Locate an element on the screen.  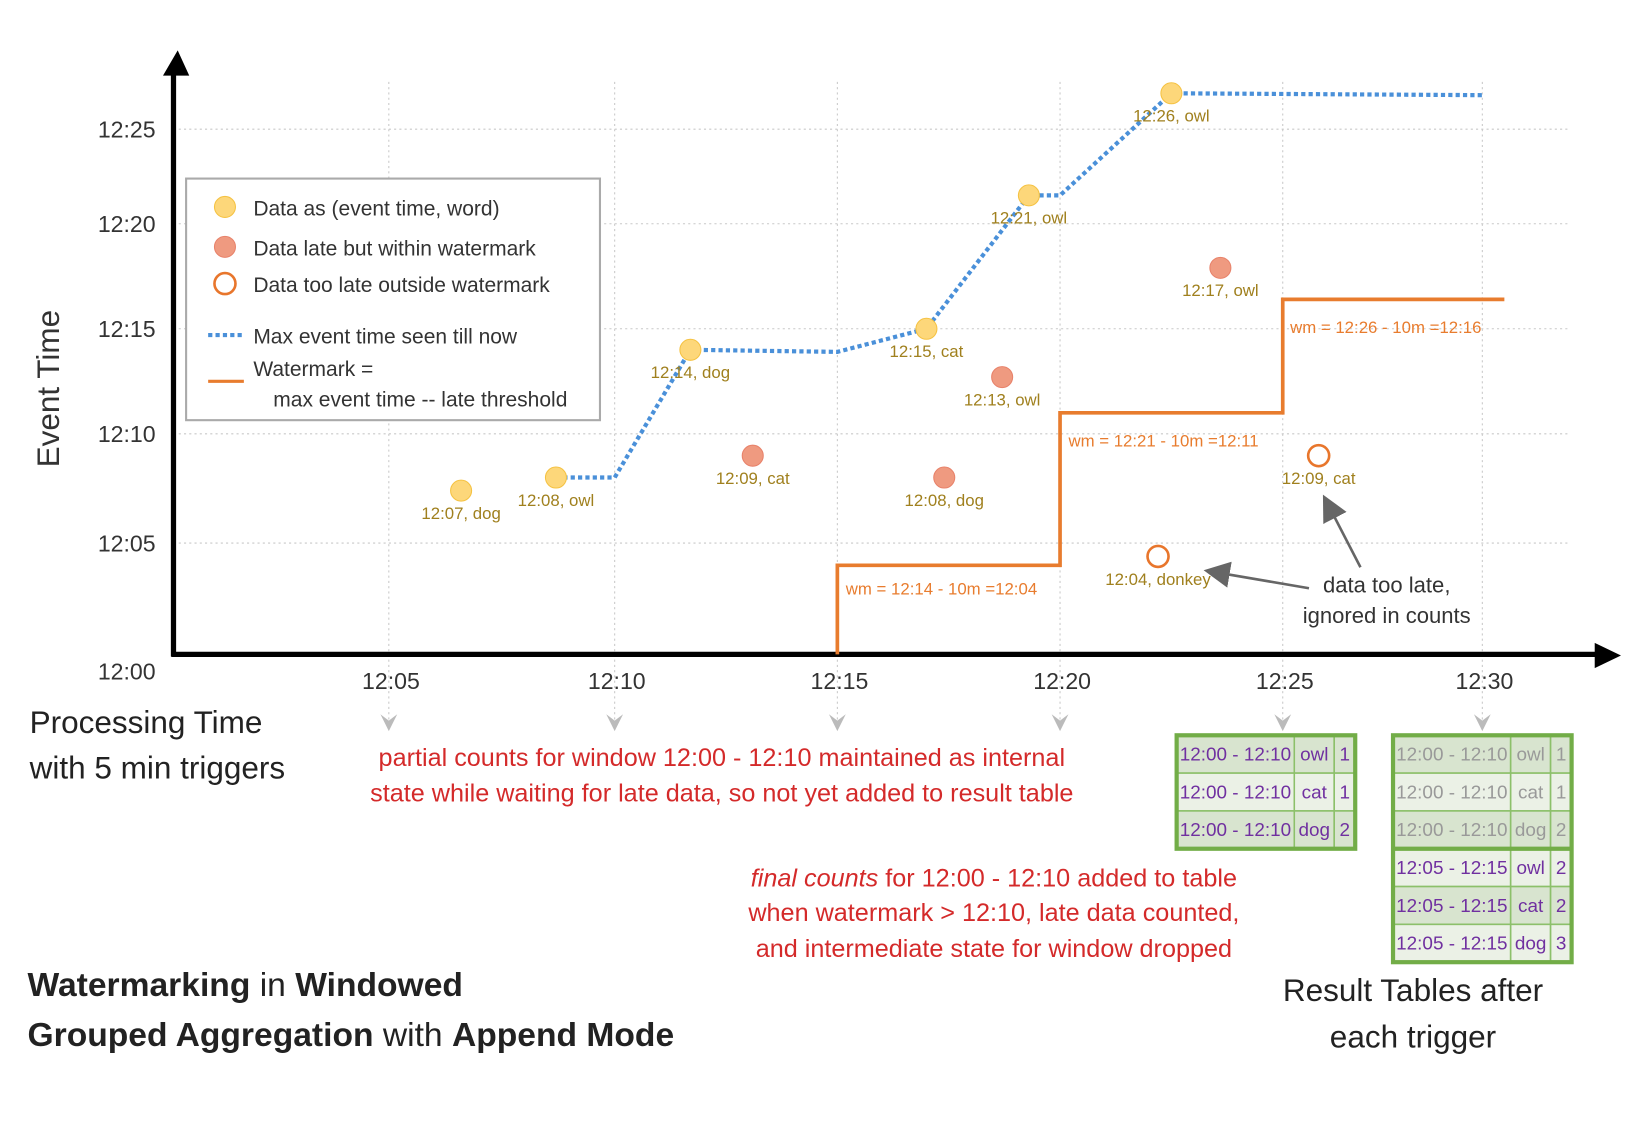
watermark-label-2: wm = 12:21 - 10m =12:11 is located at coordinates (1162, 440).